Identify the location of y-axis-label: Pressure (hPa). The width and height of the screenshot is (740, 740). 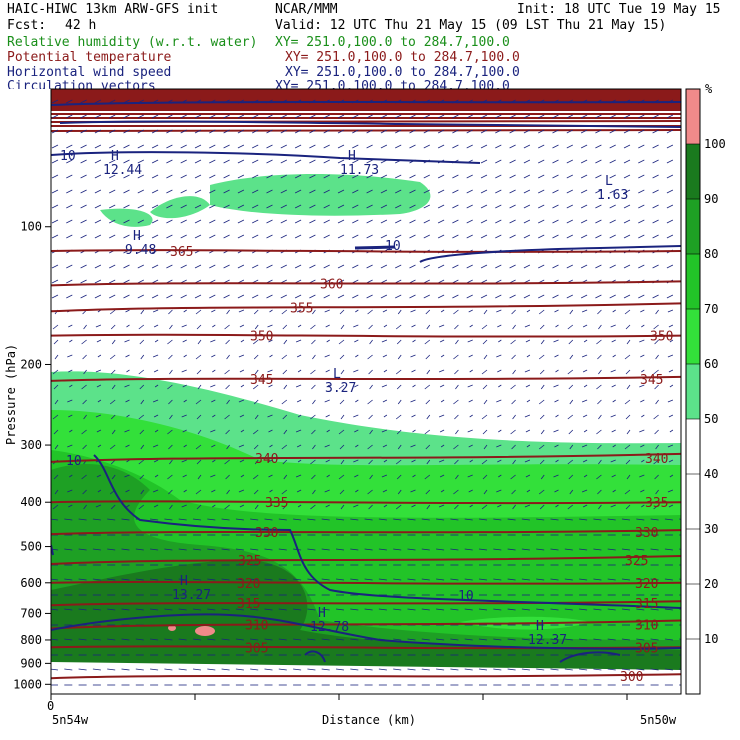
(11, 394).